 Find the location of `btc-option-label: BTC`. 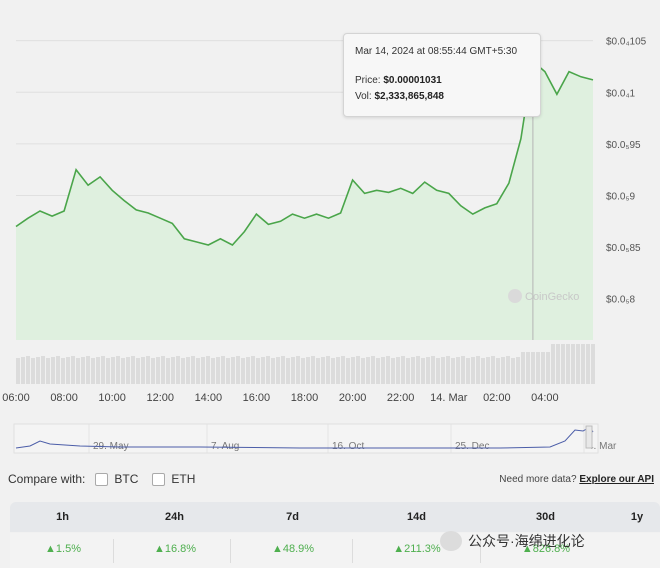

btc-option-label: BTC is located at coordinates (126, 479).